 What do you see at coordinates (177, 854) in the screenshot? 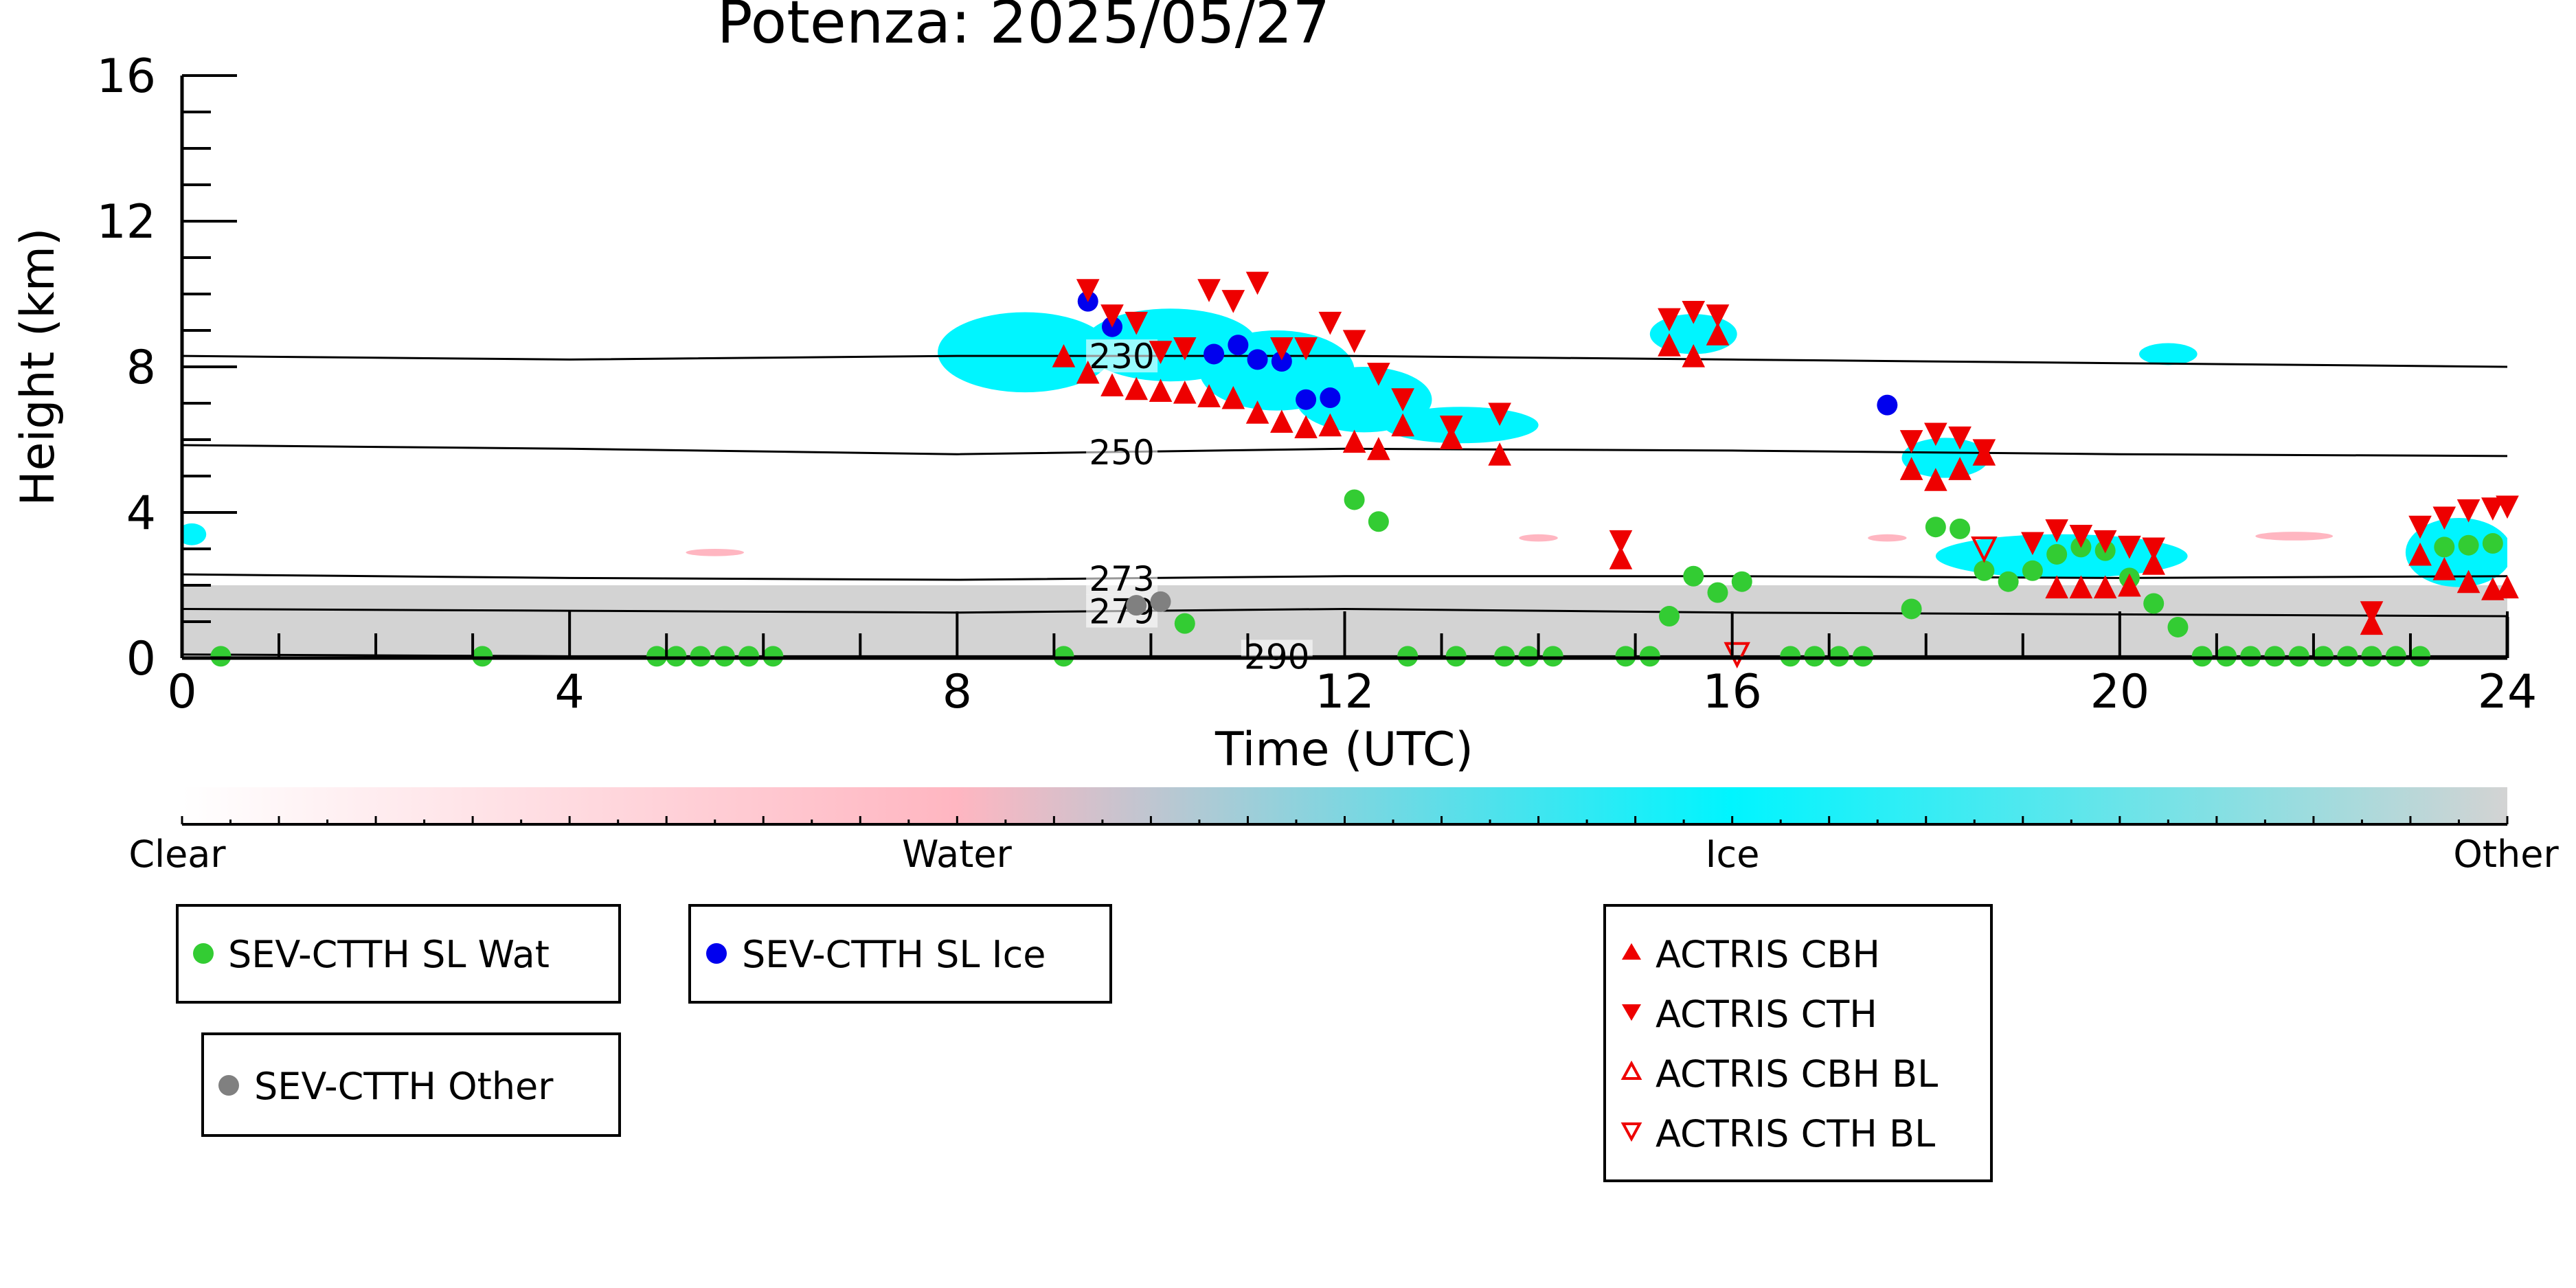
I see `colorbar-label-clear: Clear` at bounding box center [177, 854].